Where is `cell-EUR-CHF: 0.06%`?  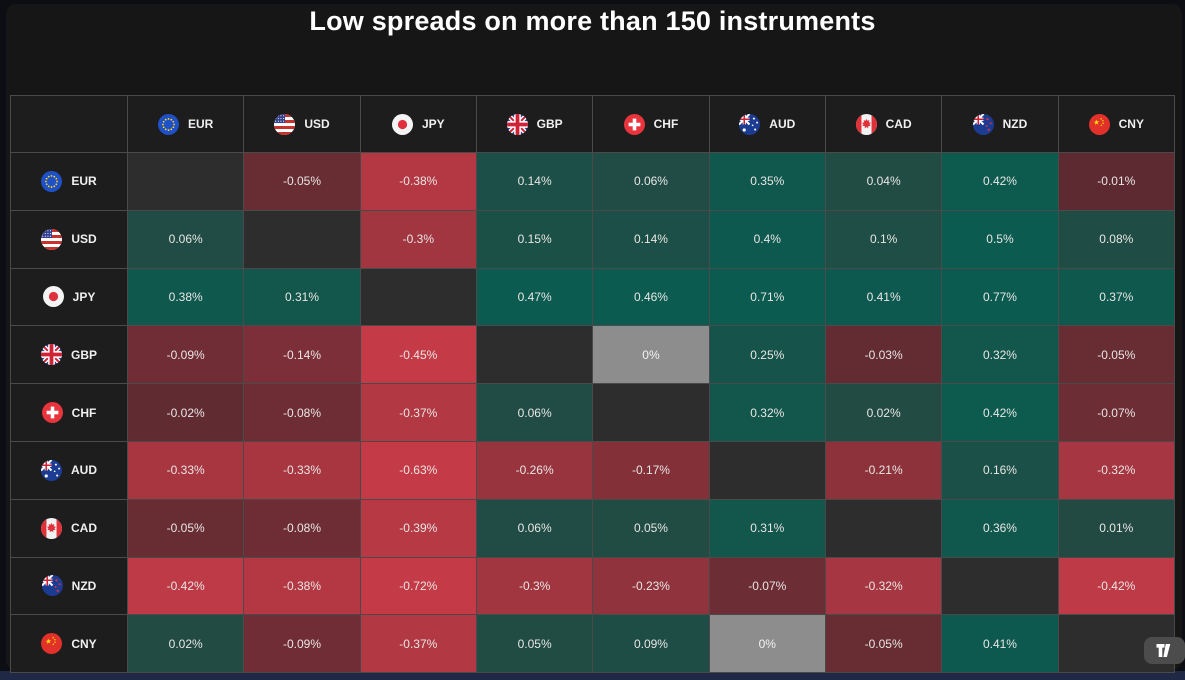
cell-EUR-CHF: 0.06% is located at coordinates (651, 181).